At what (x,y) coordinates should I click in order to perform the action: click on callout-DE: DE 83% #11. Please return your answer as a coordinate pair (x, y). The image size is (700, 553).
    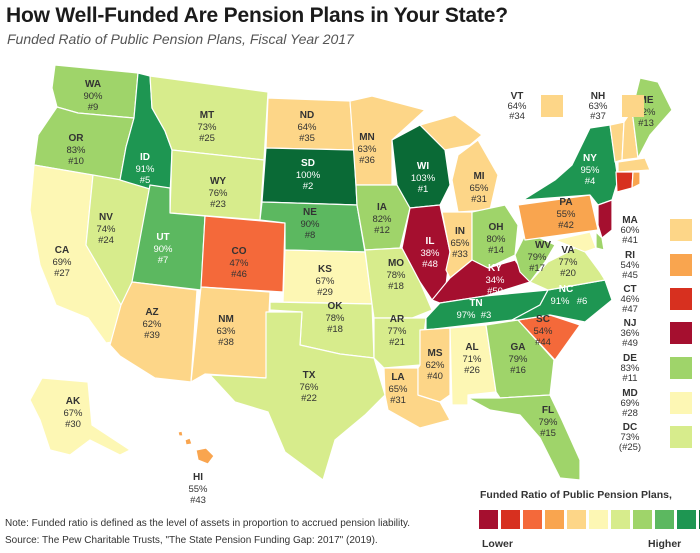
    Looking at the image, I should click on (650, 369).